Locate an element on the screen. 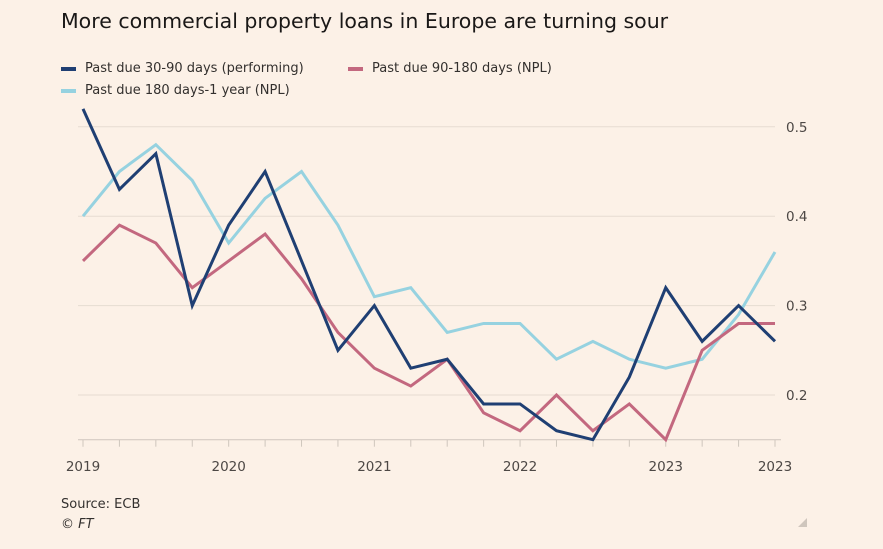  y-tick-label: 0.4 is located at coordinates (796, 217).